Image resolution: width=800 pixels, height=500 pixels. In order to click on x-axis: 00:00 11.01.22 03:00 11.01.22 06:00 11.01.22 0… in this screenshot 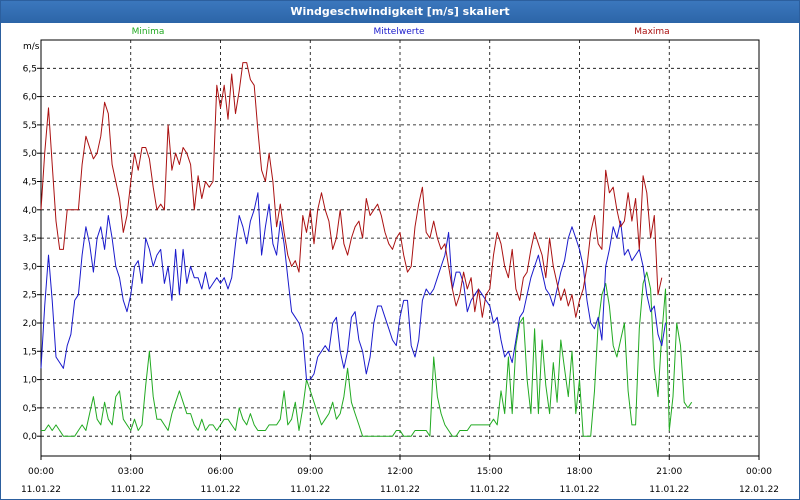, I will do `click(400, 475)`.